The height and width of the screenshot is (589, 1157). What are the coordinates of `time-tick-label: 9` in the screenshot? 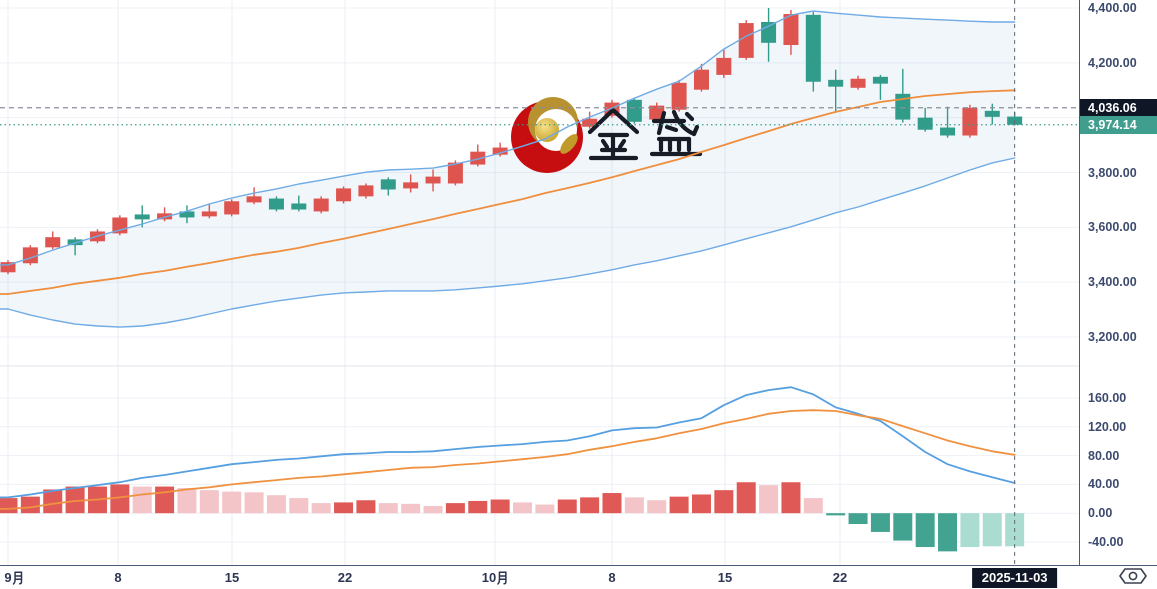 It's located at (13, 577).